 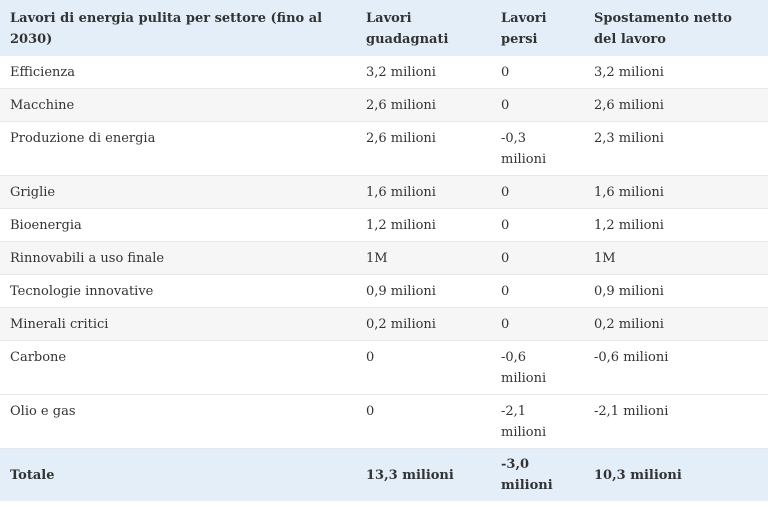 I want to click on cell-sector: Olio e gas, so click(x=178, y=421).